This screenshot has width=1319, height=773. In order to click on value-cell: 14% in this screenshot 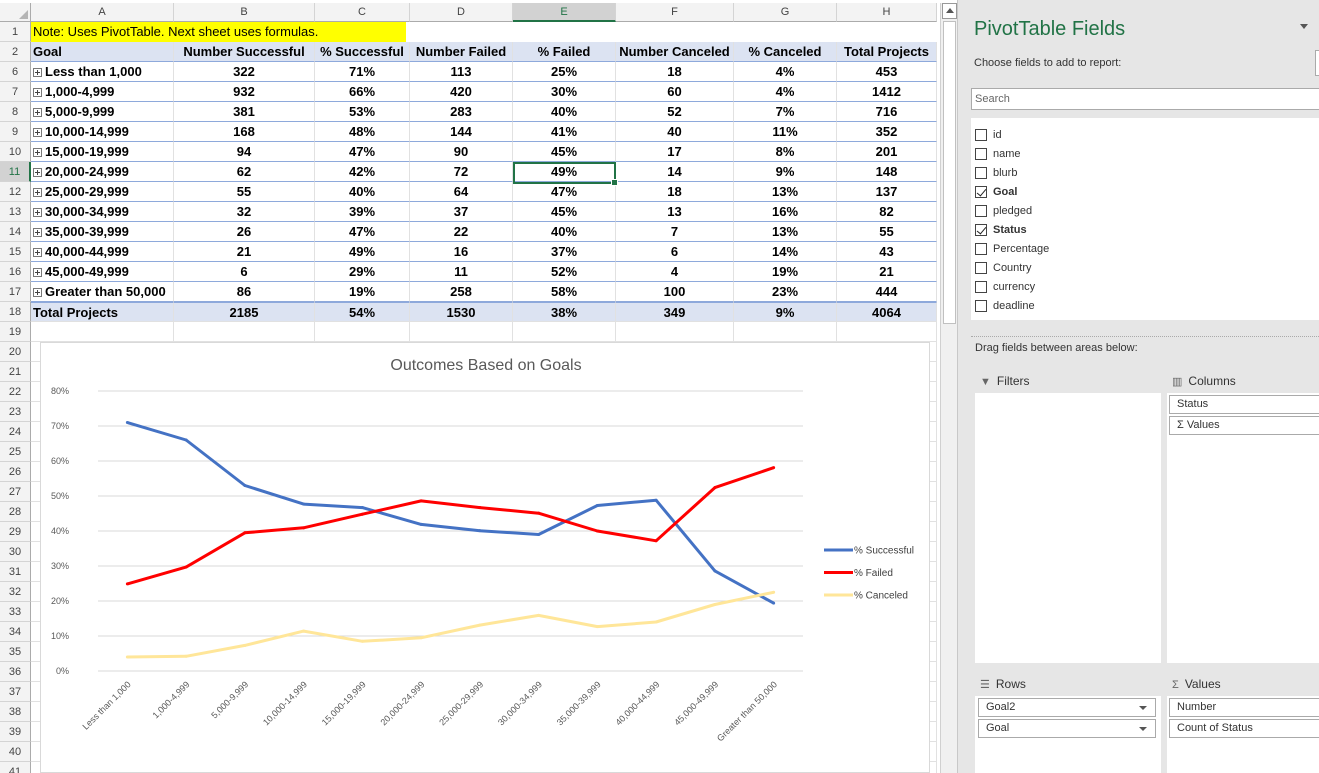, I will do `click(785, 252)`.